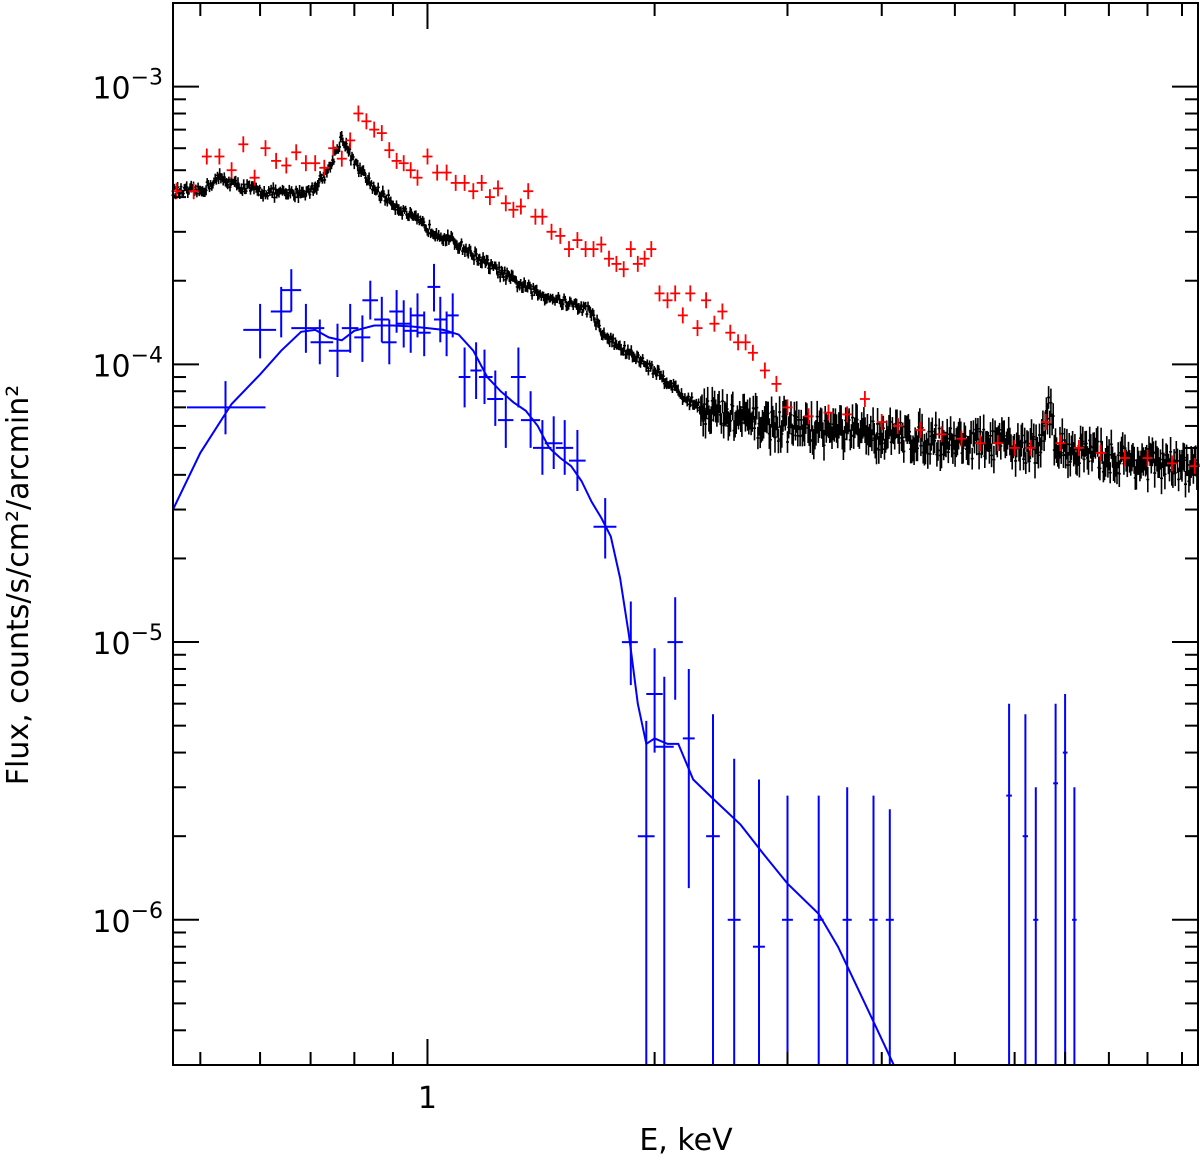 Image resolution: width=1200 pixels, height=1173 pixels. I want to click on y-tick-label: 10⁻³, so click(127, 86).